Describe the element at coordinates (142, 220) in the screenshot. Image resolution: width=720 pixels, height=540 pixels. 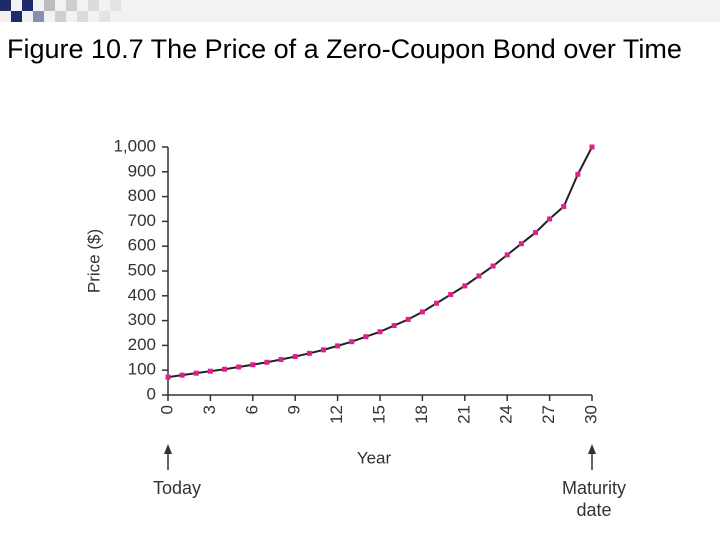
I see `y-tick-label: 700` at that location.